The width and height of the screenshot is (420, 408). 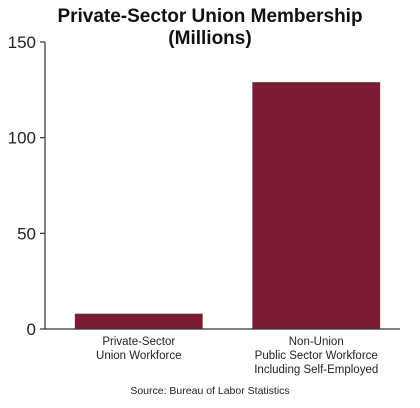 What do you see at coordinates (31, 329) in the screenshot?
I see `y-tick-label: 0` at bounding box center [31, 329].